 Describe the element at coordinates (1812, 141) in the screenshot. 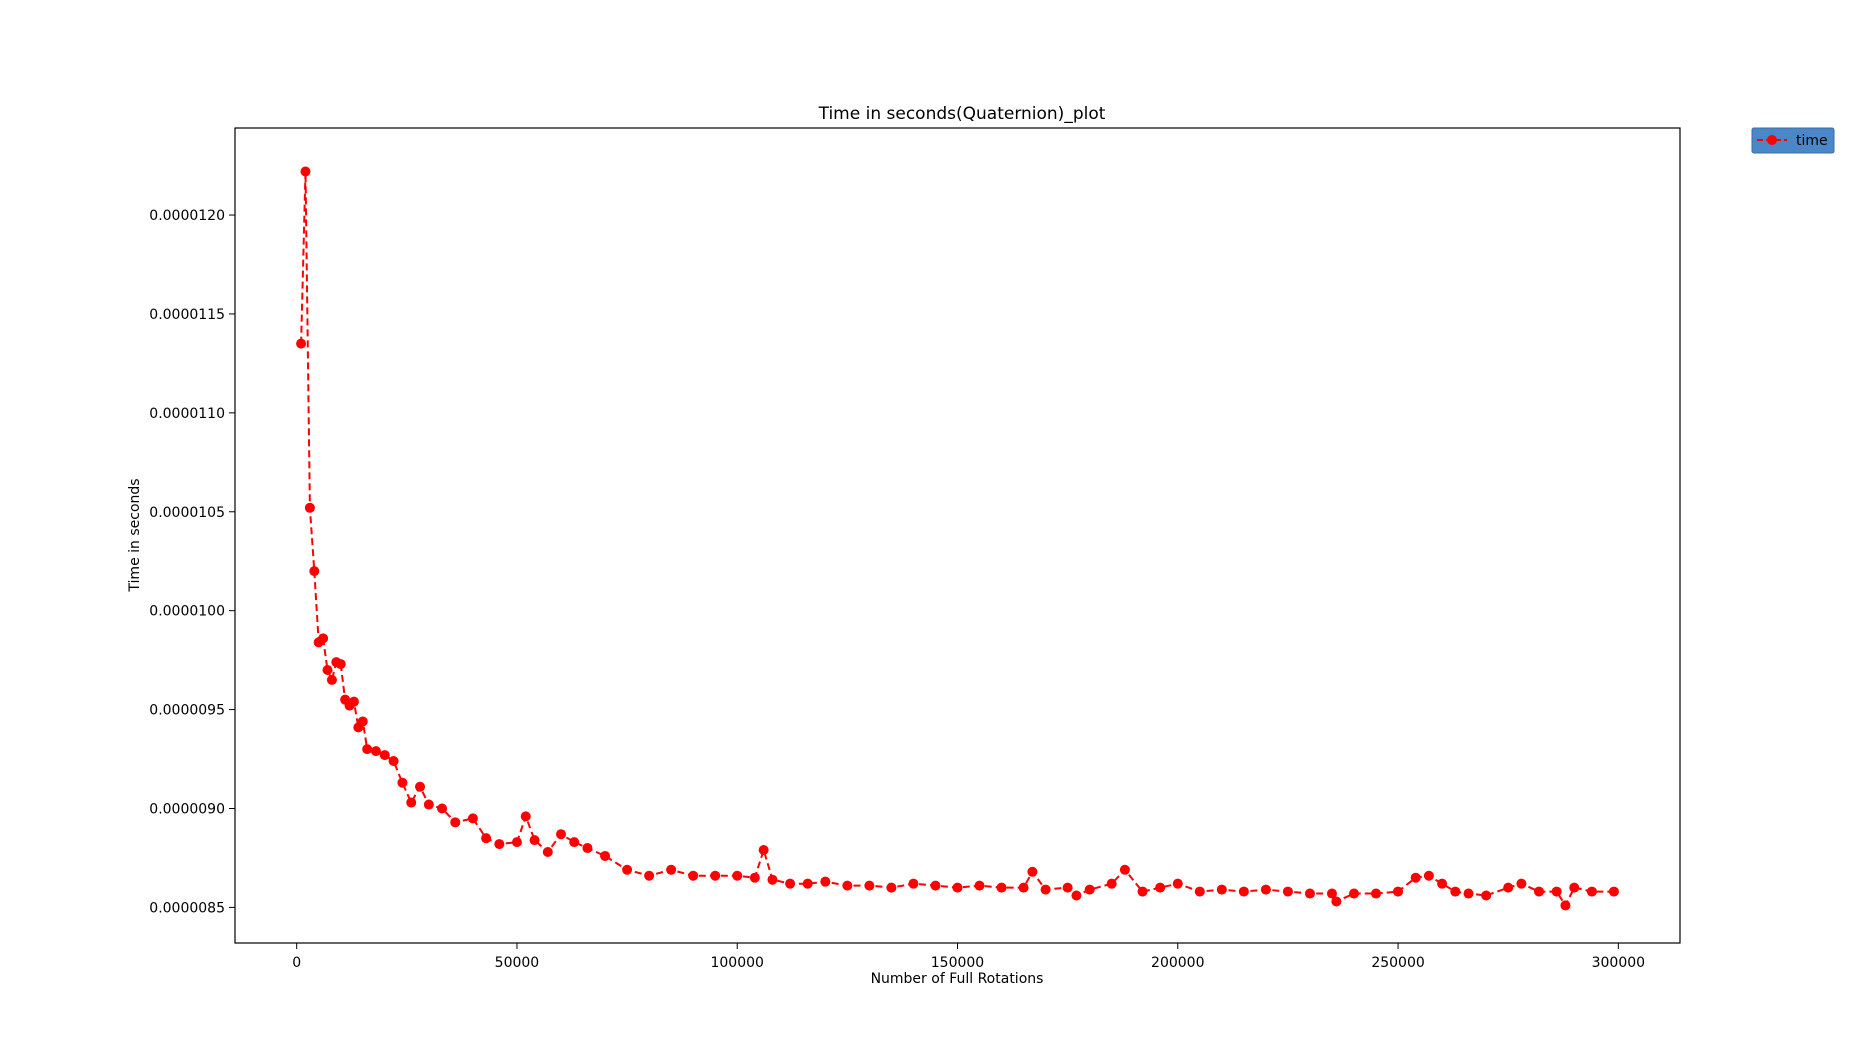

I see `legend-label-time: time` at that location.